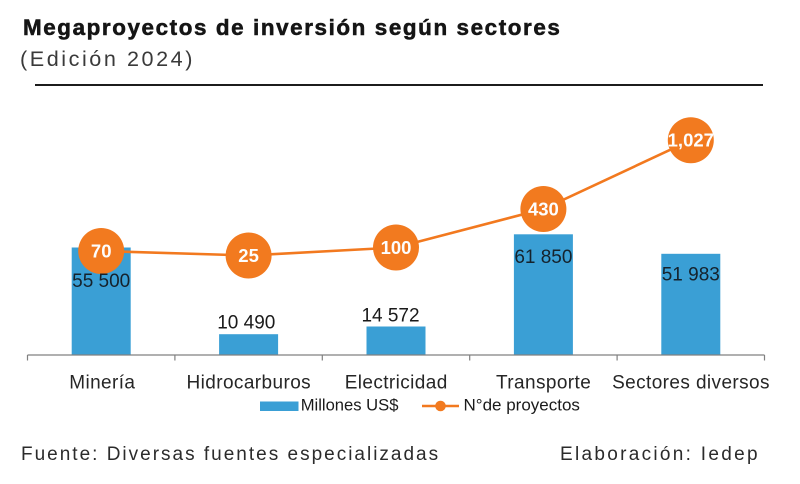 This screenshot has width=800, height=484. I want to click on svg-text: 51 983, so click(691, 275).